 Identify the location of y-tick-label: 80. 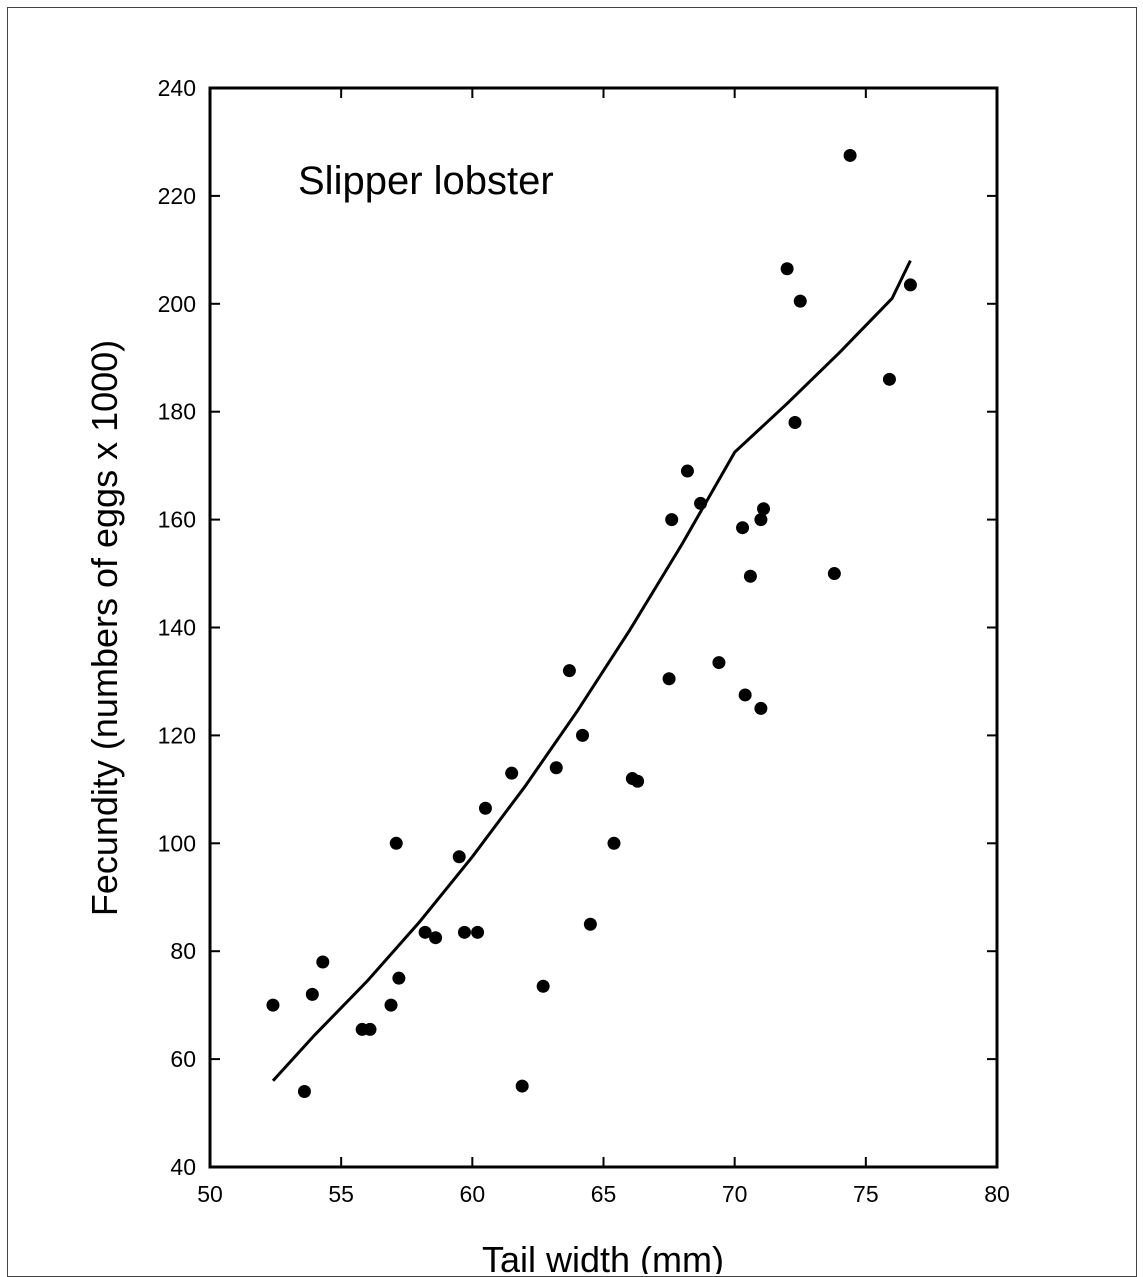
(183, 951).